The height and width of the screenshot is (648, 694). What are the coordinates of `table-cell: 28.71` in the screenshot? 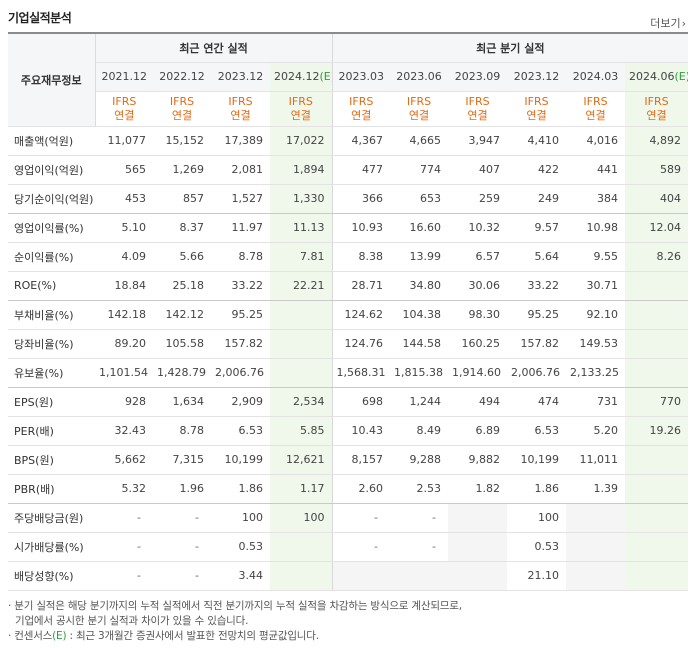 It's located at (361, 286).